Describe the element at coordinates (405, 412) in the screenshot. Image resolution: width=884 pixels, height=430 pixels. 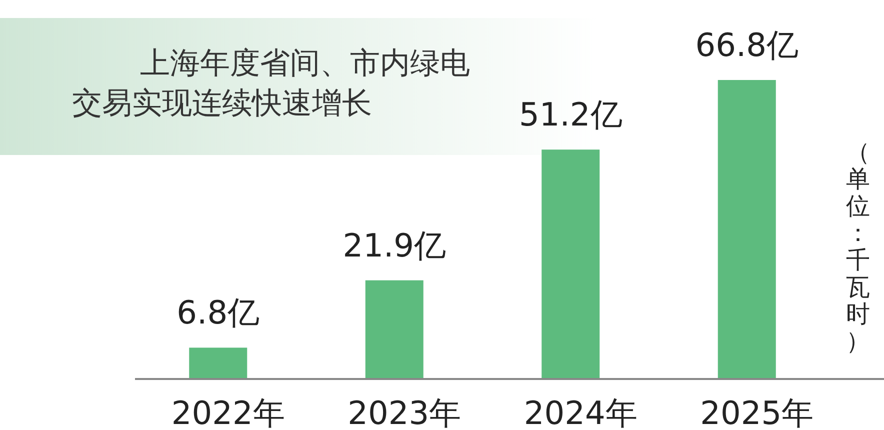
I see `x-tick-label: 2023年` at that location.